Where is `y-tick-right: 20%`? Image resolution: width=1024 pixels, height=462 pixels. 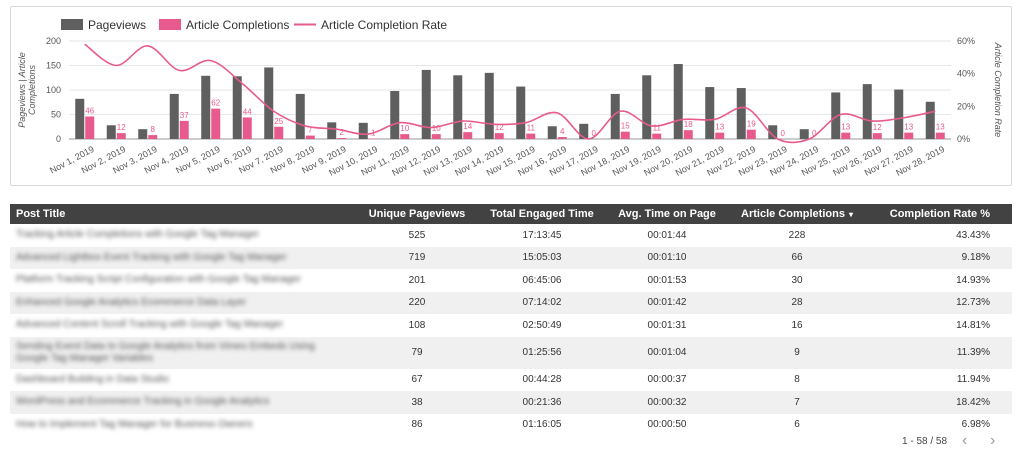 y-tick-right: 20% is located at coordinates (966, 106).